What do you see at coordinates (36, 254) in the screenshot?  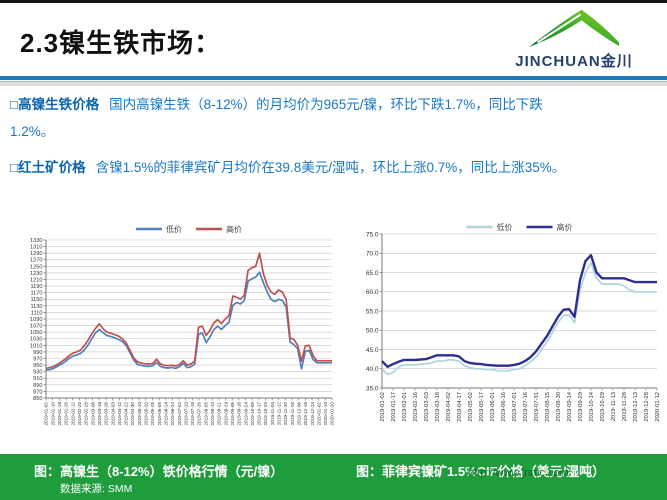 I see `svg-text: 1290` at bounding box center [36, 254].